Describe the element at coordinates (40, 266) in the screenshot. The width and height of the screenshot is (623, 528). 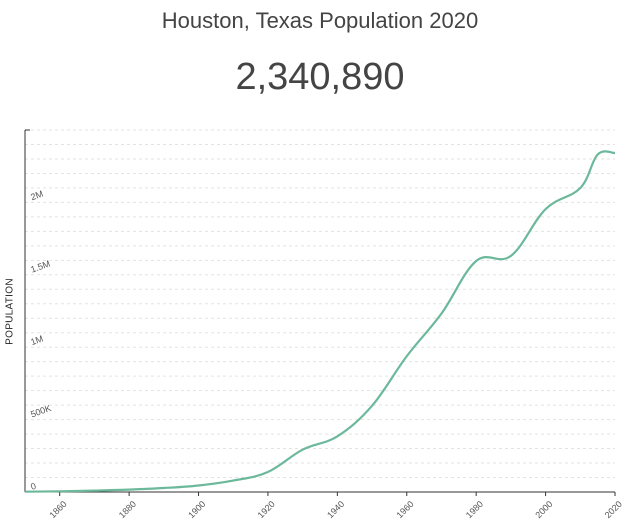
I see `y-tick-label: 1.5M` at that location.